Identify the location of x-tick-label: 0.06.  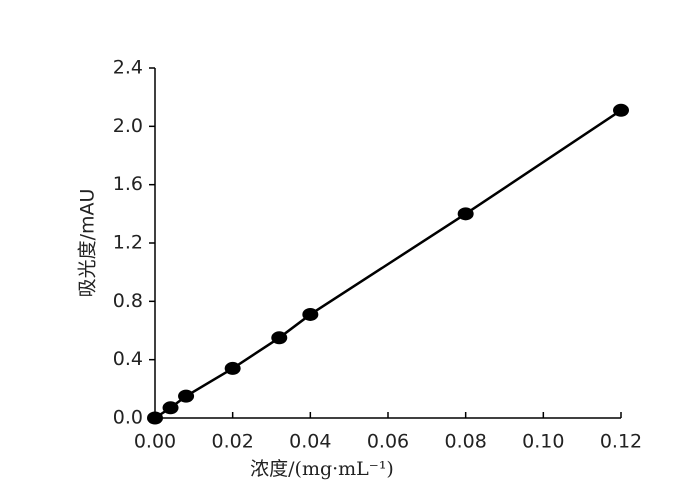
(388, 442).